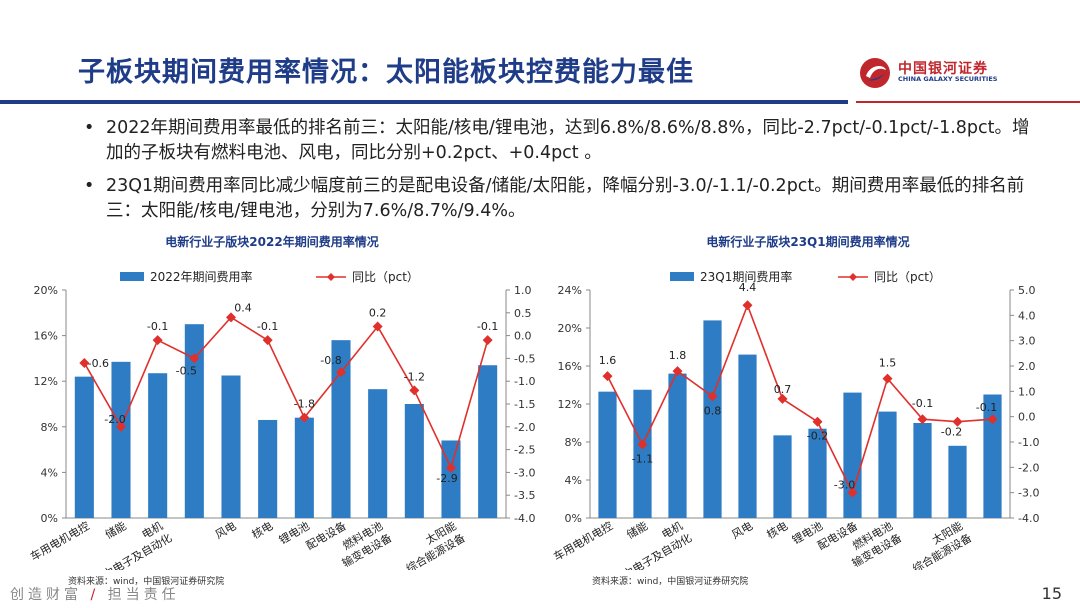 Image resolution: width=1080 pixels, height=608 pixels. I want to click on legend-bar-label: 23Q1期间费用率, so click(746, 276).